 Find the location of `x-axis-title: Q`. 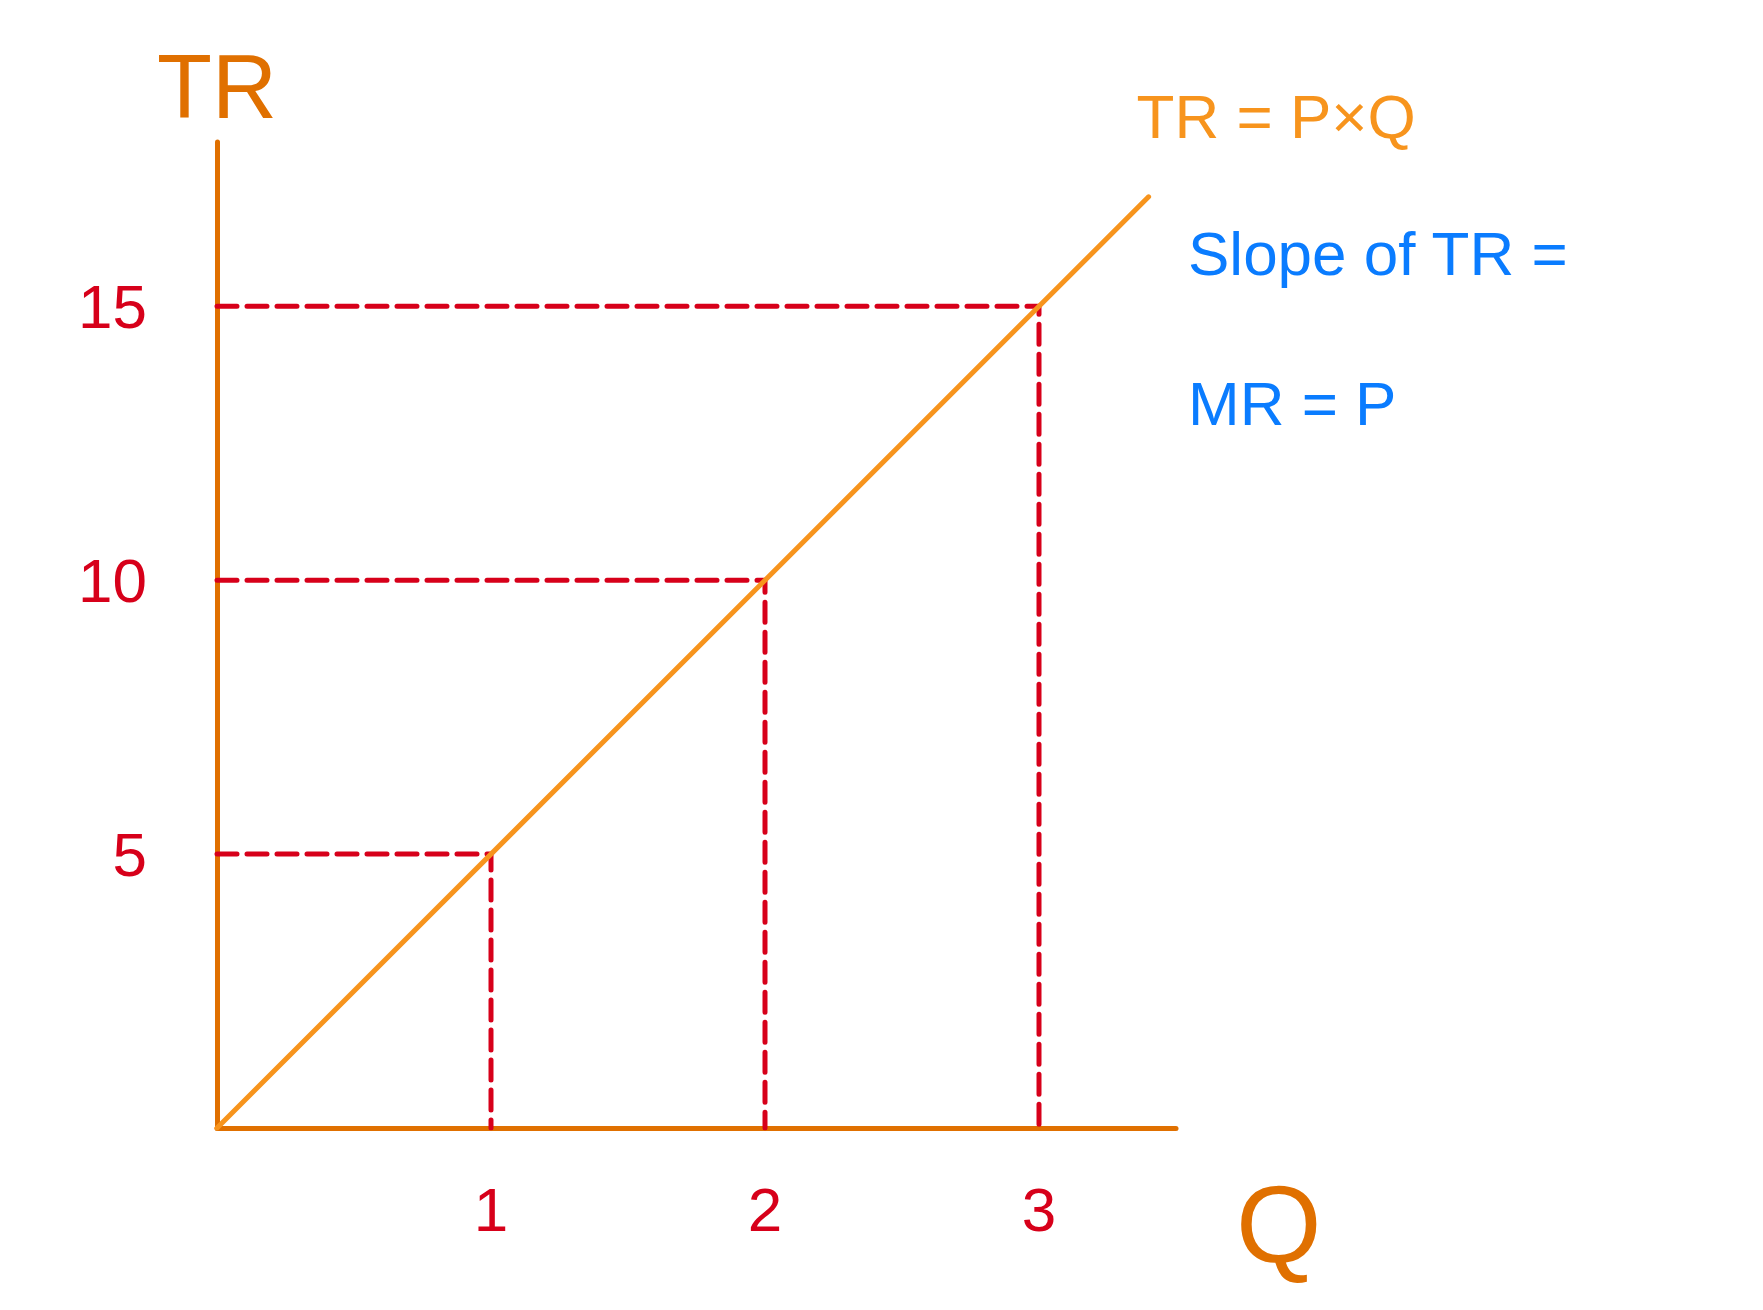

x-axis-title: Q is located at coordinates (1279, 1223).